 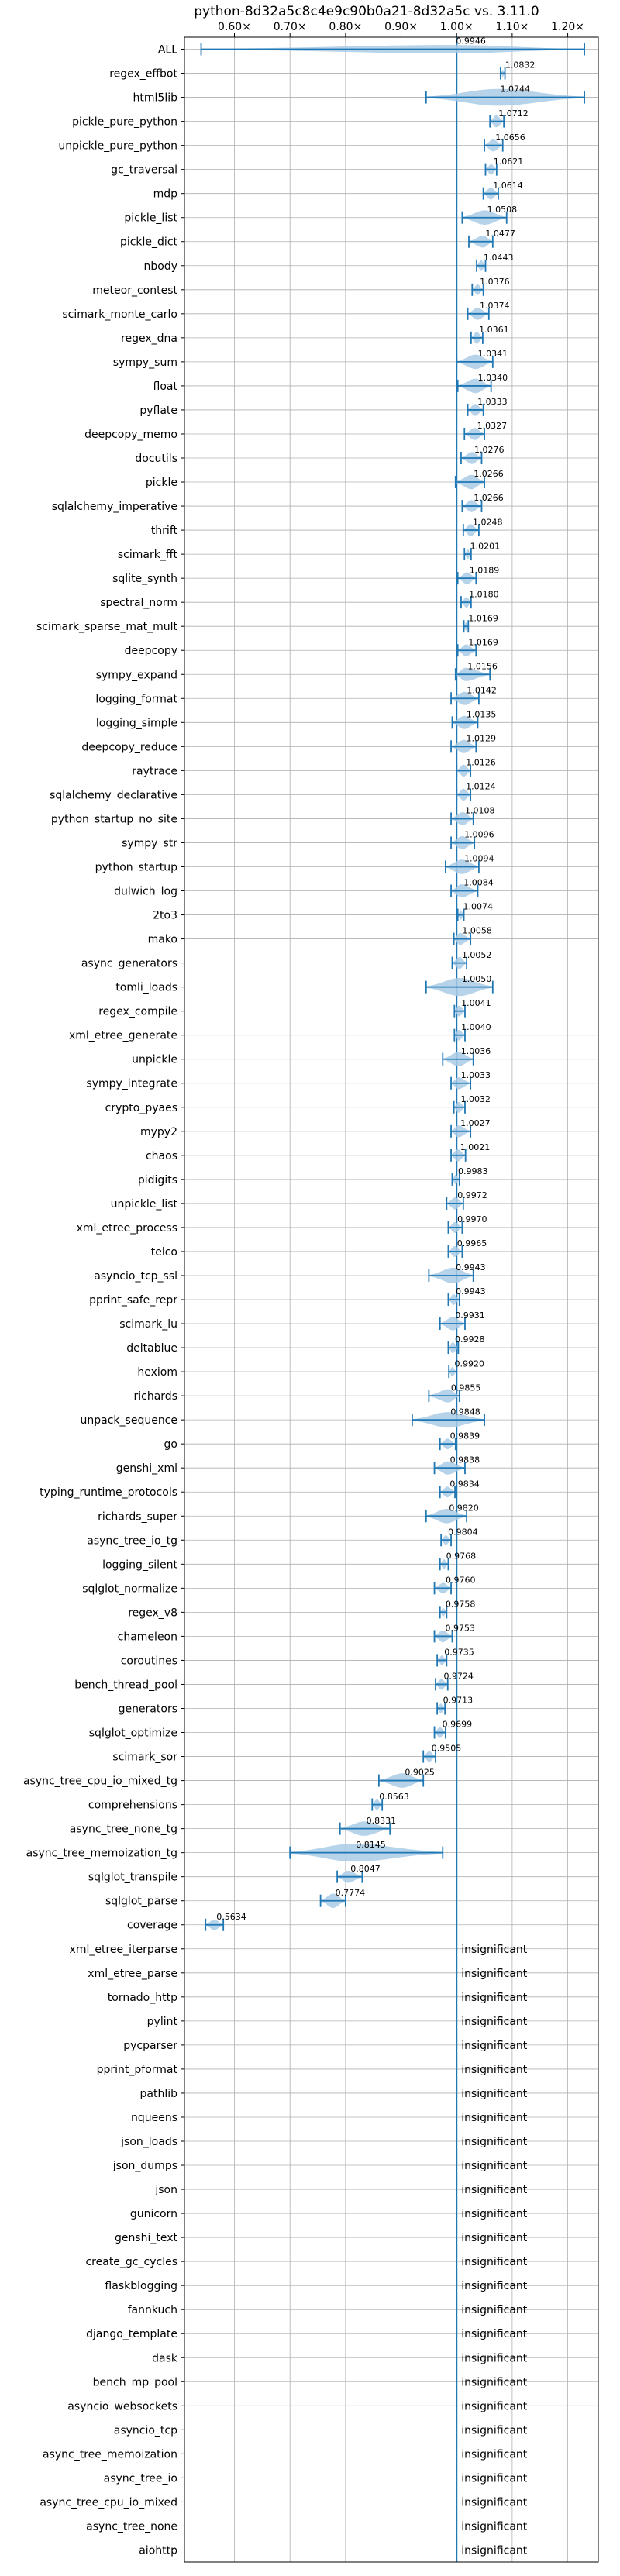 I want to click on benchmark-name-label: tomli_loads, so click(x=146, y=988).